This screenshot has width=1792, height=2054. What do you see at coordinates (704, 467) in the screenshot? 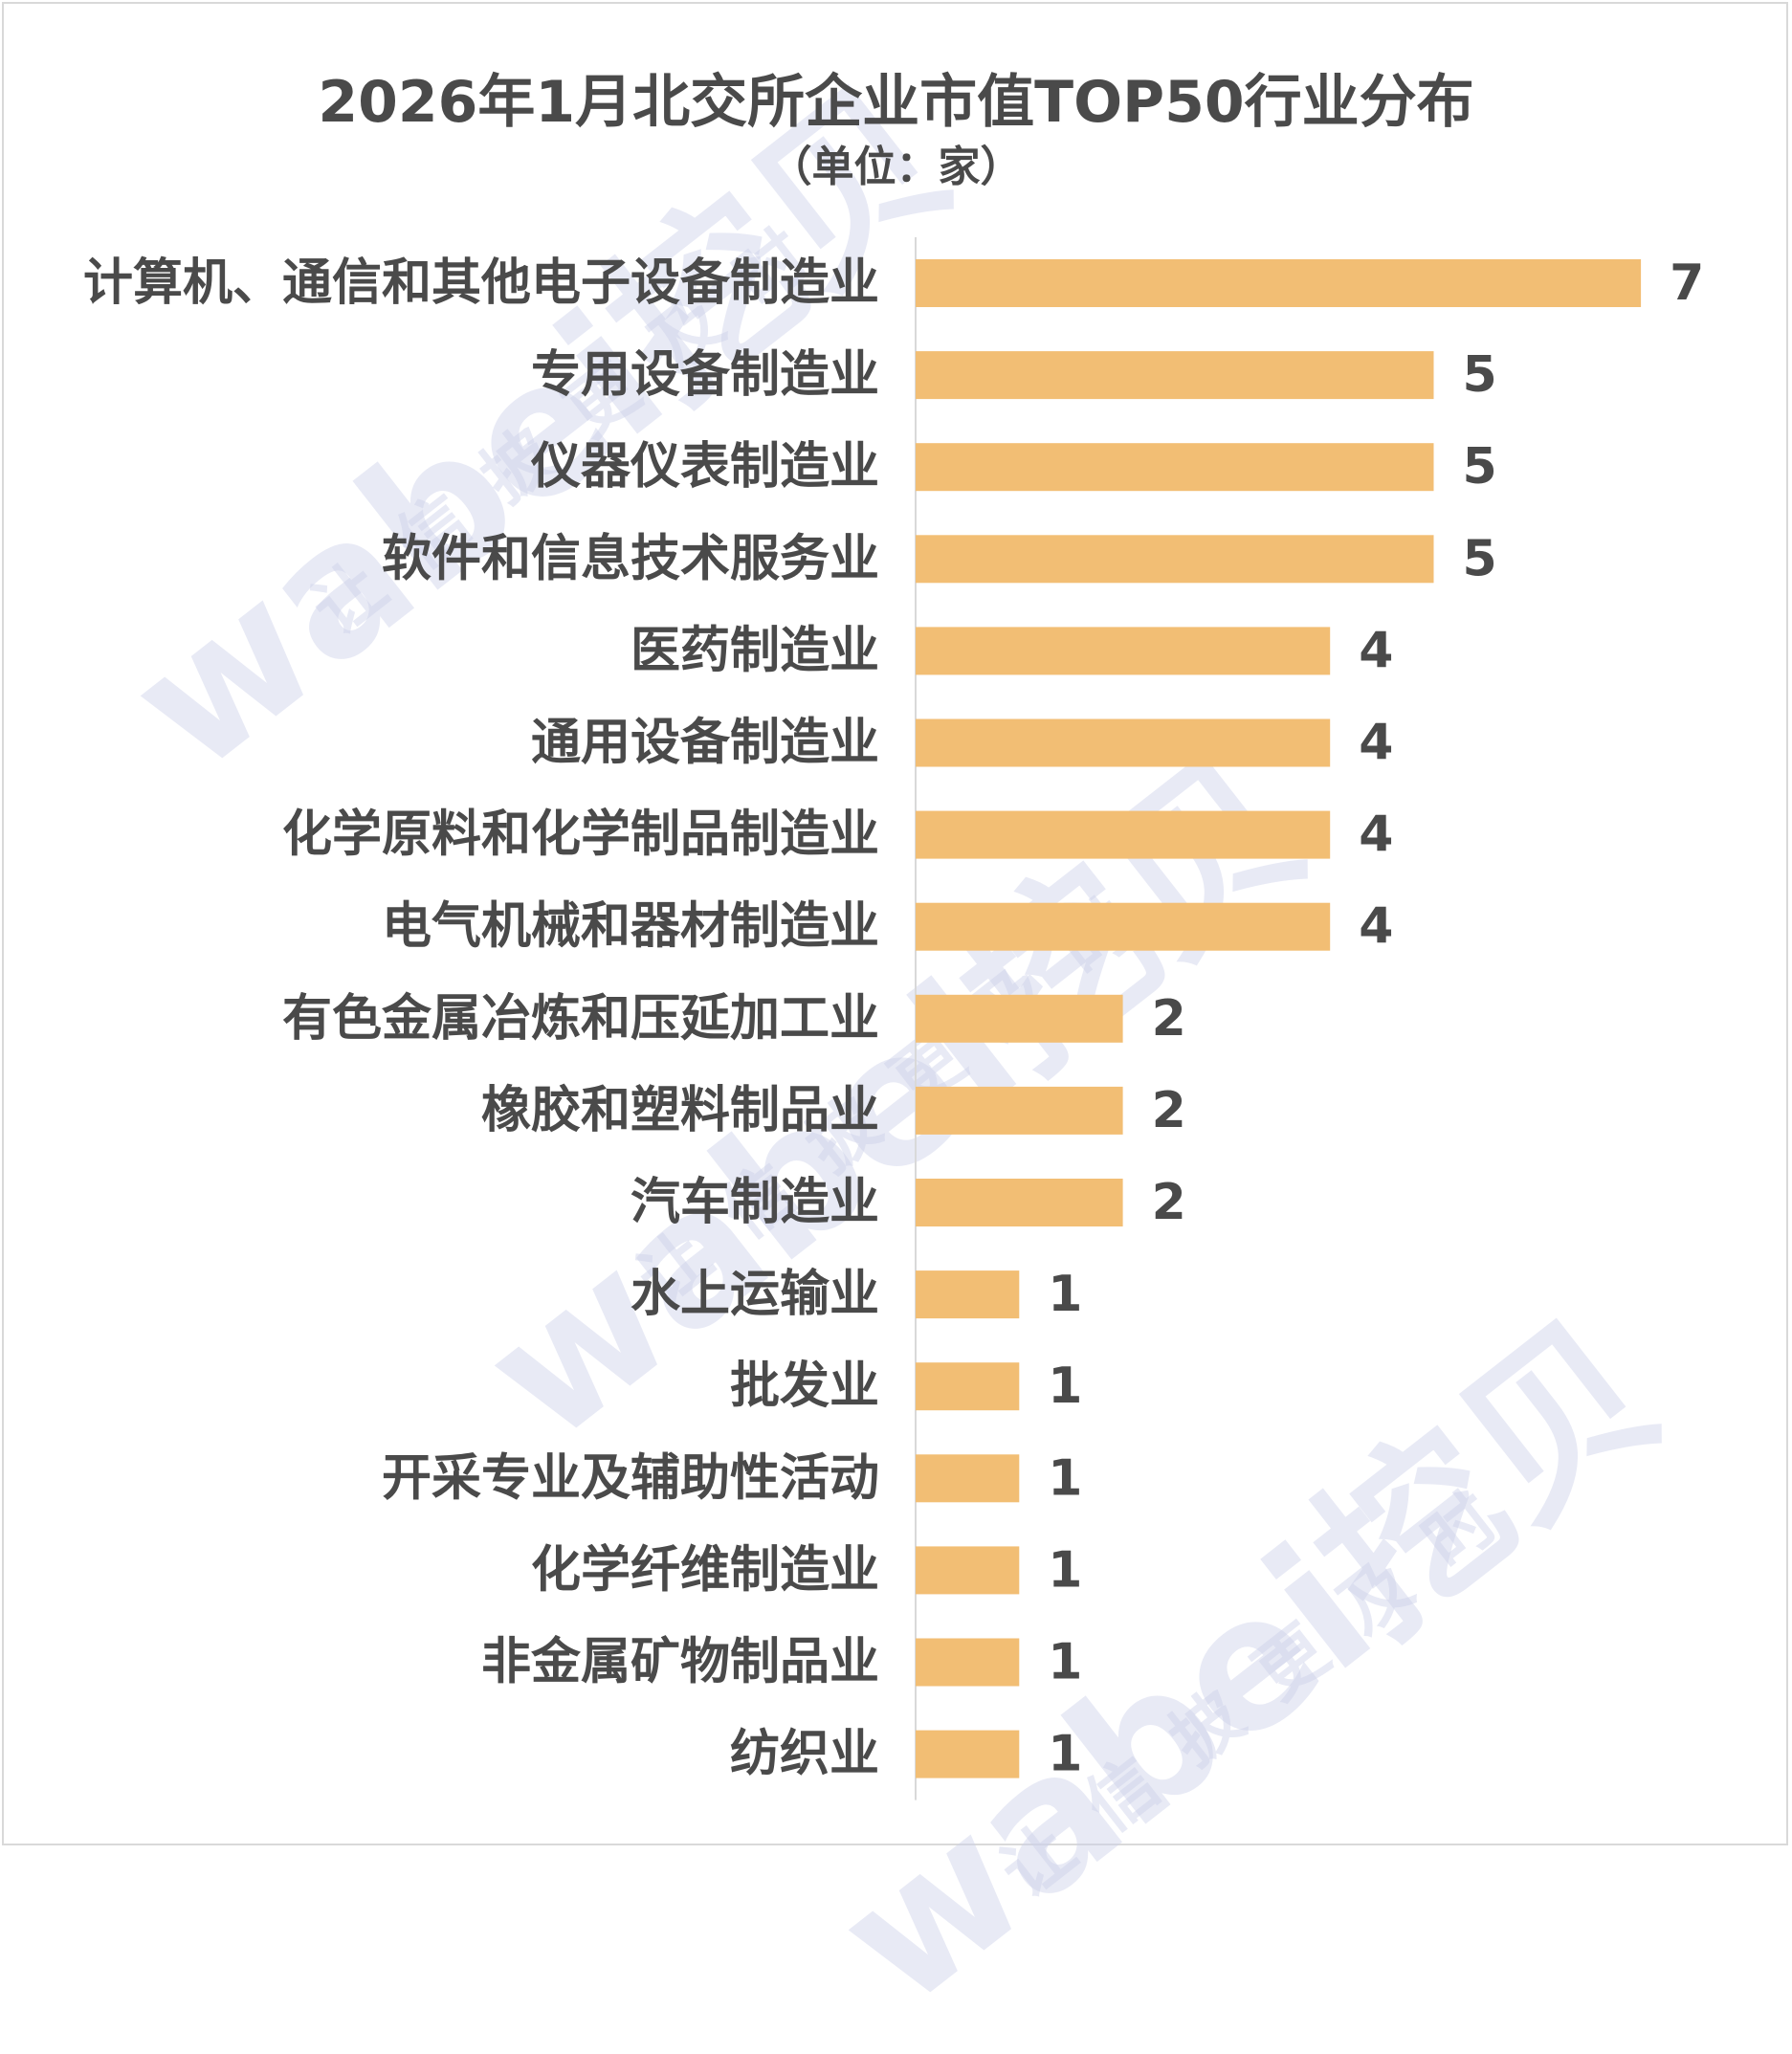
I see `category-label: 仪器仪表制造业` at bounding box center [704, 467].